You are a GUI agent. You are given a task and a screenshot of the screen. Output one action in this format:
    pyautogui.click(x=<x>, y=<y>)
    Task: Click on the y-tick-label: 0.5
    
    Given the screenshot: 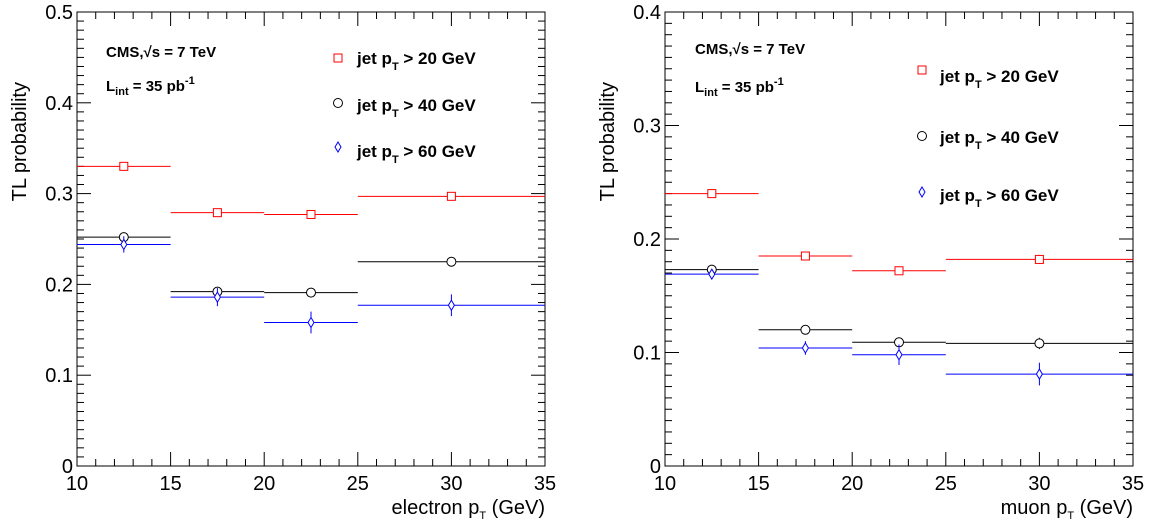 What is the action you would take?
    pyautogui.click(x=59, y=13)
    